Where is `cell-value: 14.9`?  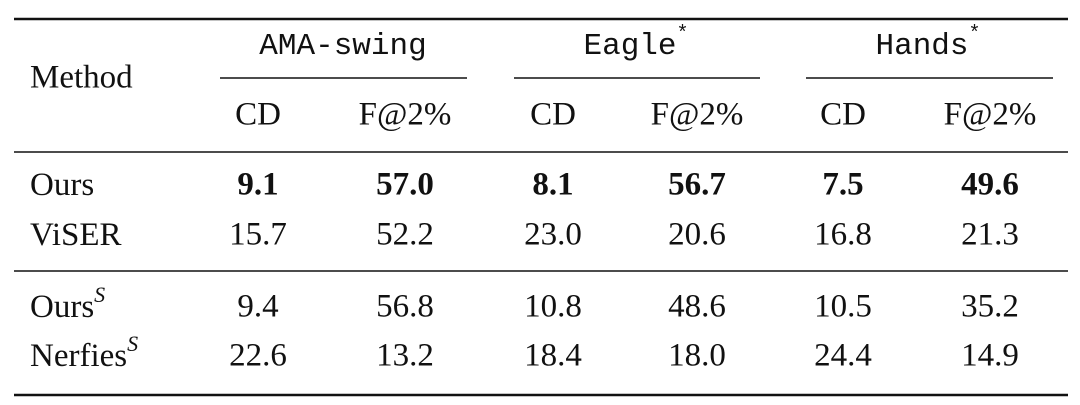
cell-value: 14.9 is located at coordinates (990, 356).